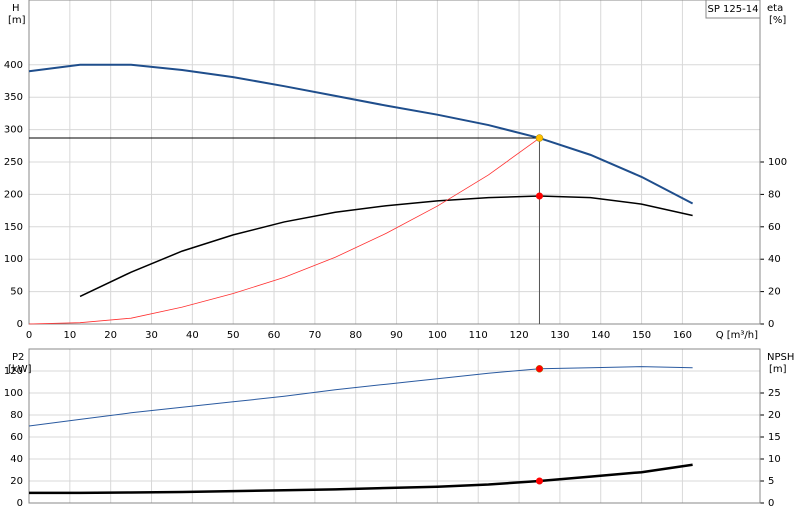 The height and width of the screenshot is (520, 800). Describe the element at coordinates (13, 371) in the screenshot. I see `y-tick-label: 120` at that location.